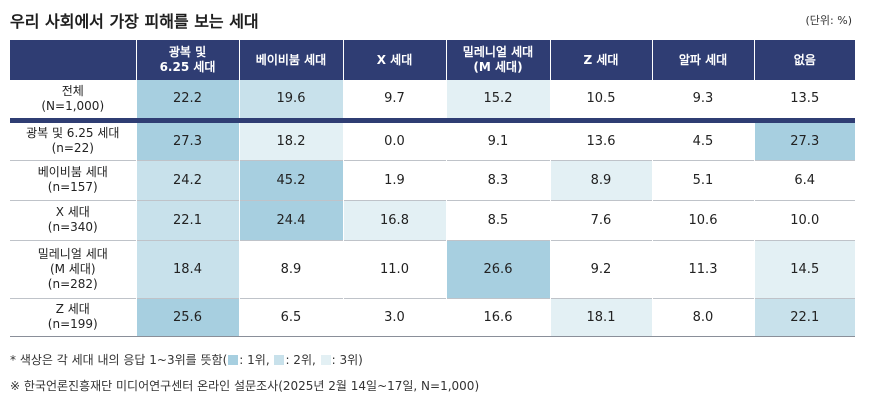 This screenshot has width=870, height=403. I want to click on column-header: 없음, so click(804, 60).